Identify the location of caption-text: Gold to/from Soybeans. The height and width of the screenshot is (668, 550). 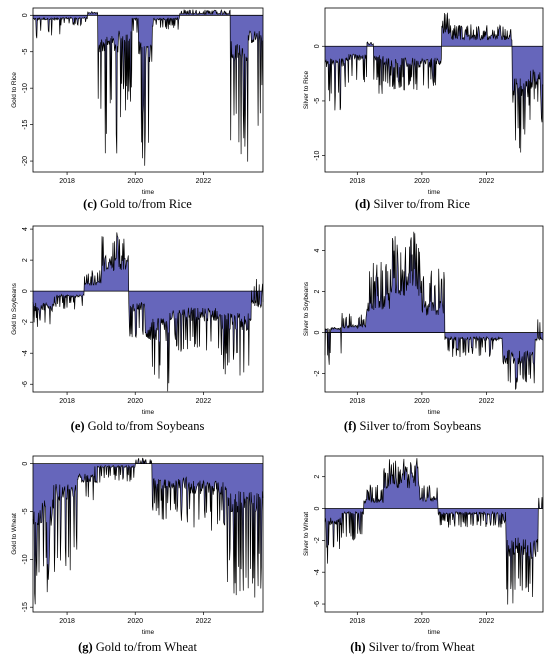
(146, 426).